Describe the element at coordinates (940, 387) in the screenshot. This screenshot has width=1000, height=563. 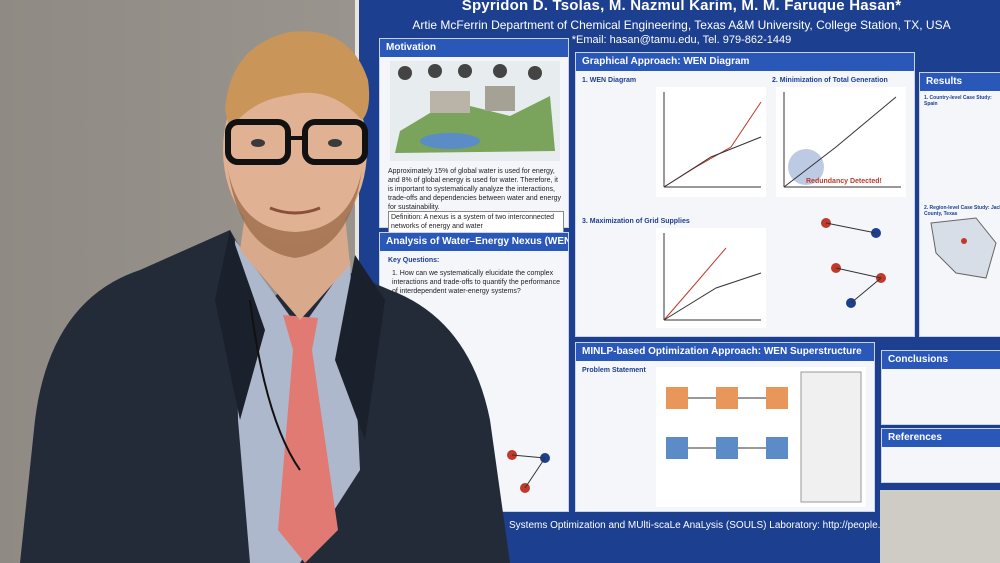
I see `conclusions-panel: Conclusions` at that location.